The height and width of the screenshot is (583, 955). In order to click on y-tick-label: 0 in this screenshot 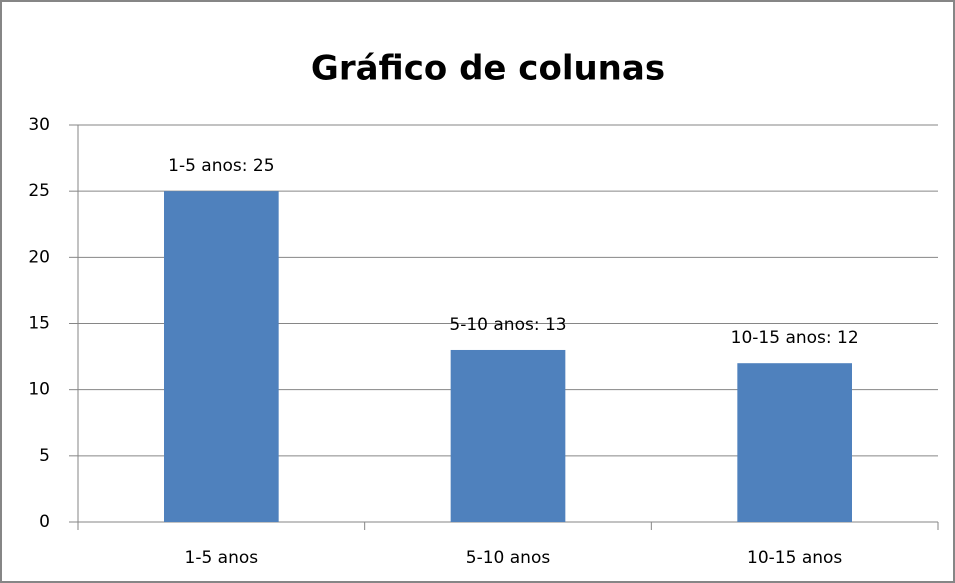, I will do `click(44, 522)`.